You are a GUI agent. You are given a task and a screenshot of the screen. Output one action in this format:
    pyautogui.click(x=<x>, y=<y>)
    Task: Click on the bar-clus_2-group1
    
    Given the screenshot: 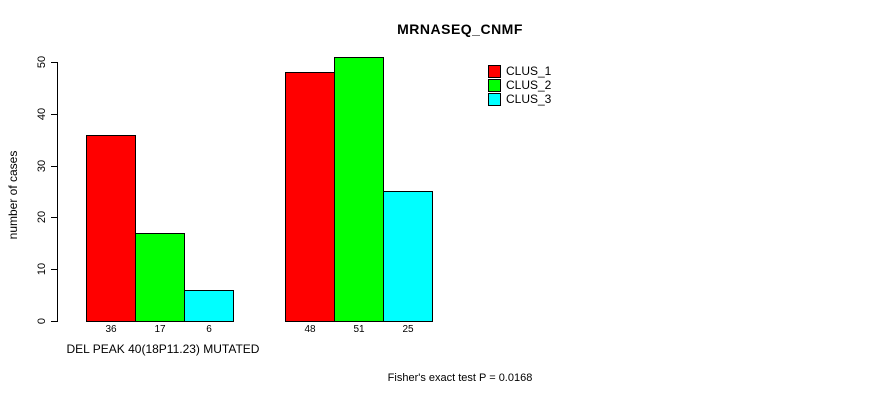 What is the action you would take?
    pyautogui.click(x=160, y=277)
    